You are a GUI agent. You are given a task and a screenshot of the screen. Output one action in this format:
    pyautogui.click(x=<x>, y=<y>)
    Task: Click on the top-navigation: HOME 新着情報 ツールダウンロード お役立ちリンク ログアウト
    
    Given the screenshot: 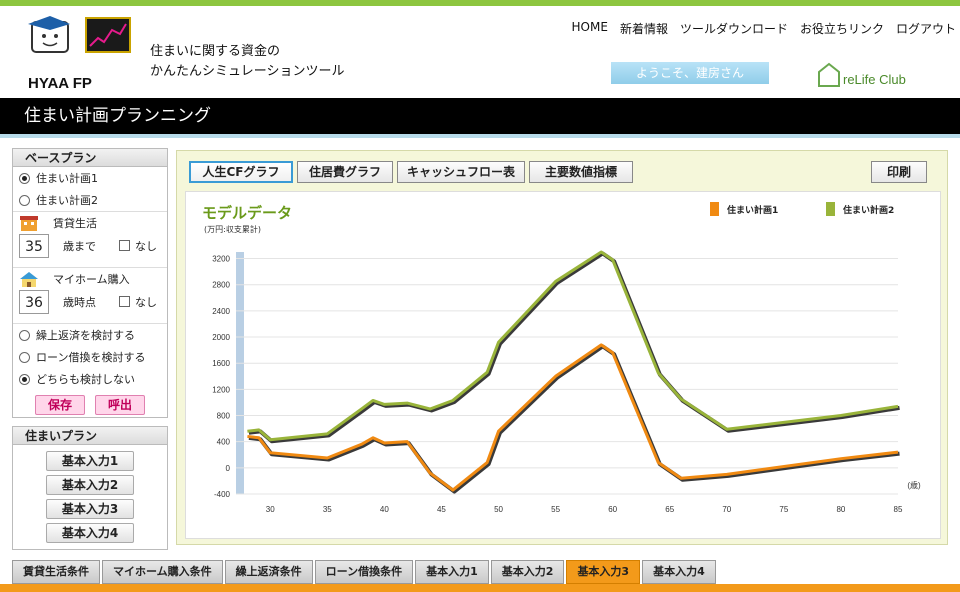 What is the action you would take?
    pyautogui.click(x=764, y=28)
    